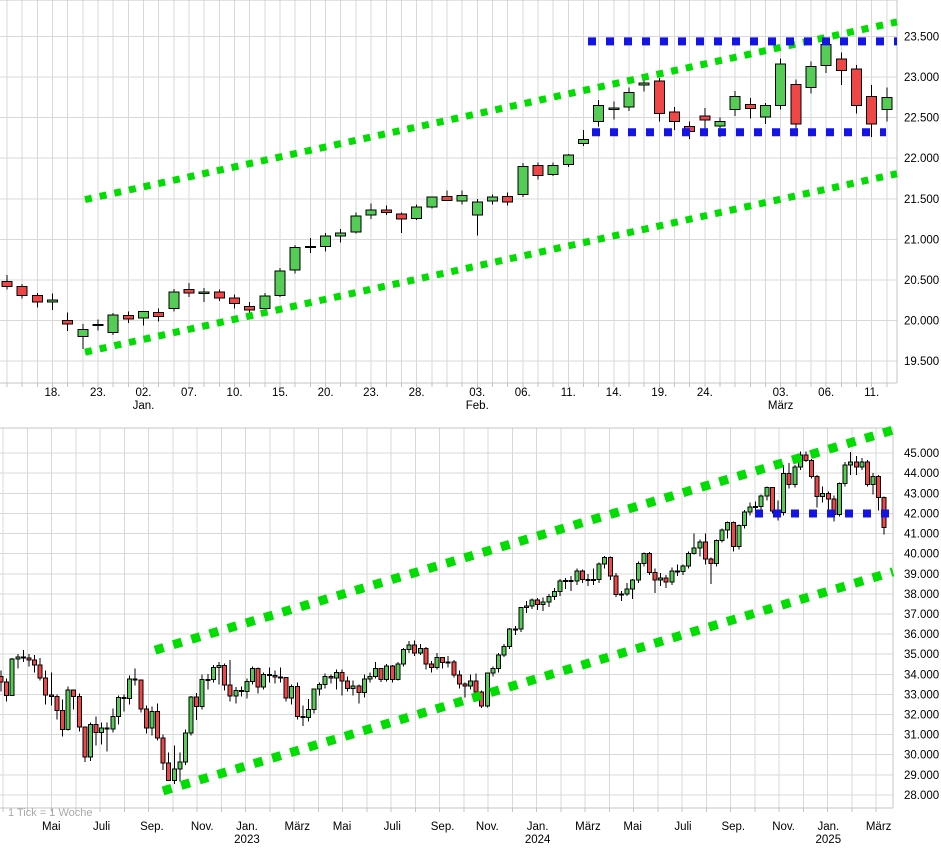 This screenshot has height=856, width=941. Describe the element at coordinates (781, 393) in the screenshot. I see `x-tick-label: 03.` at that location.